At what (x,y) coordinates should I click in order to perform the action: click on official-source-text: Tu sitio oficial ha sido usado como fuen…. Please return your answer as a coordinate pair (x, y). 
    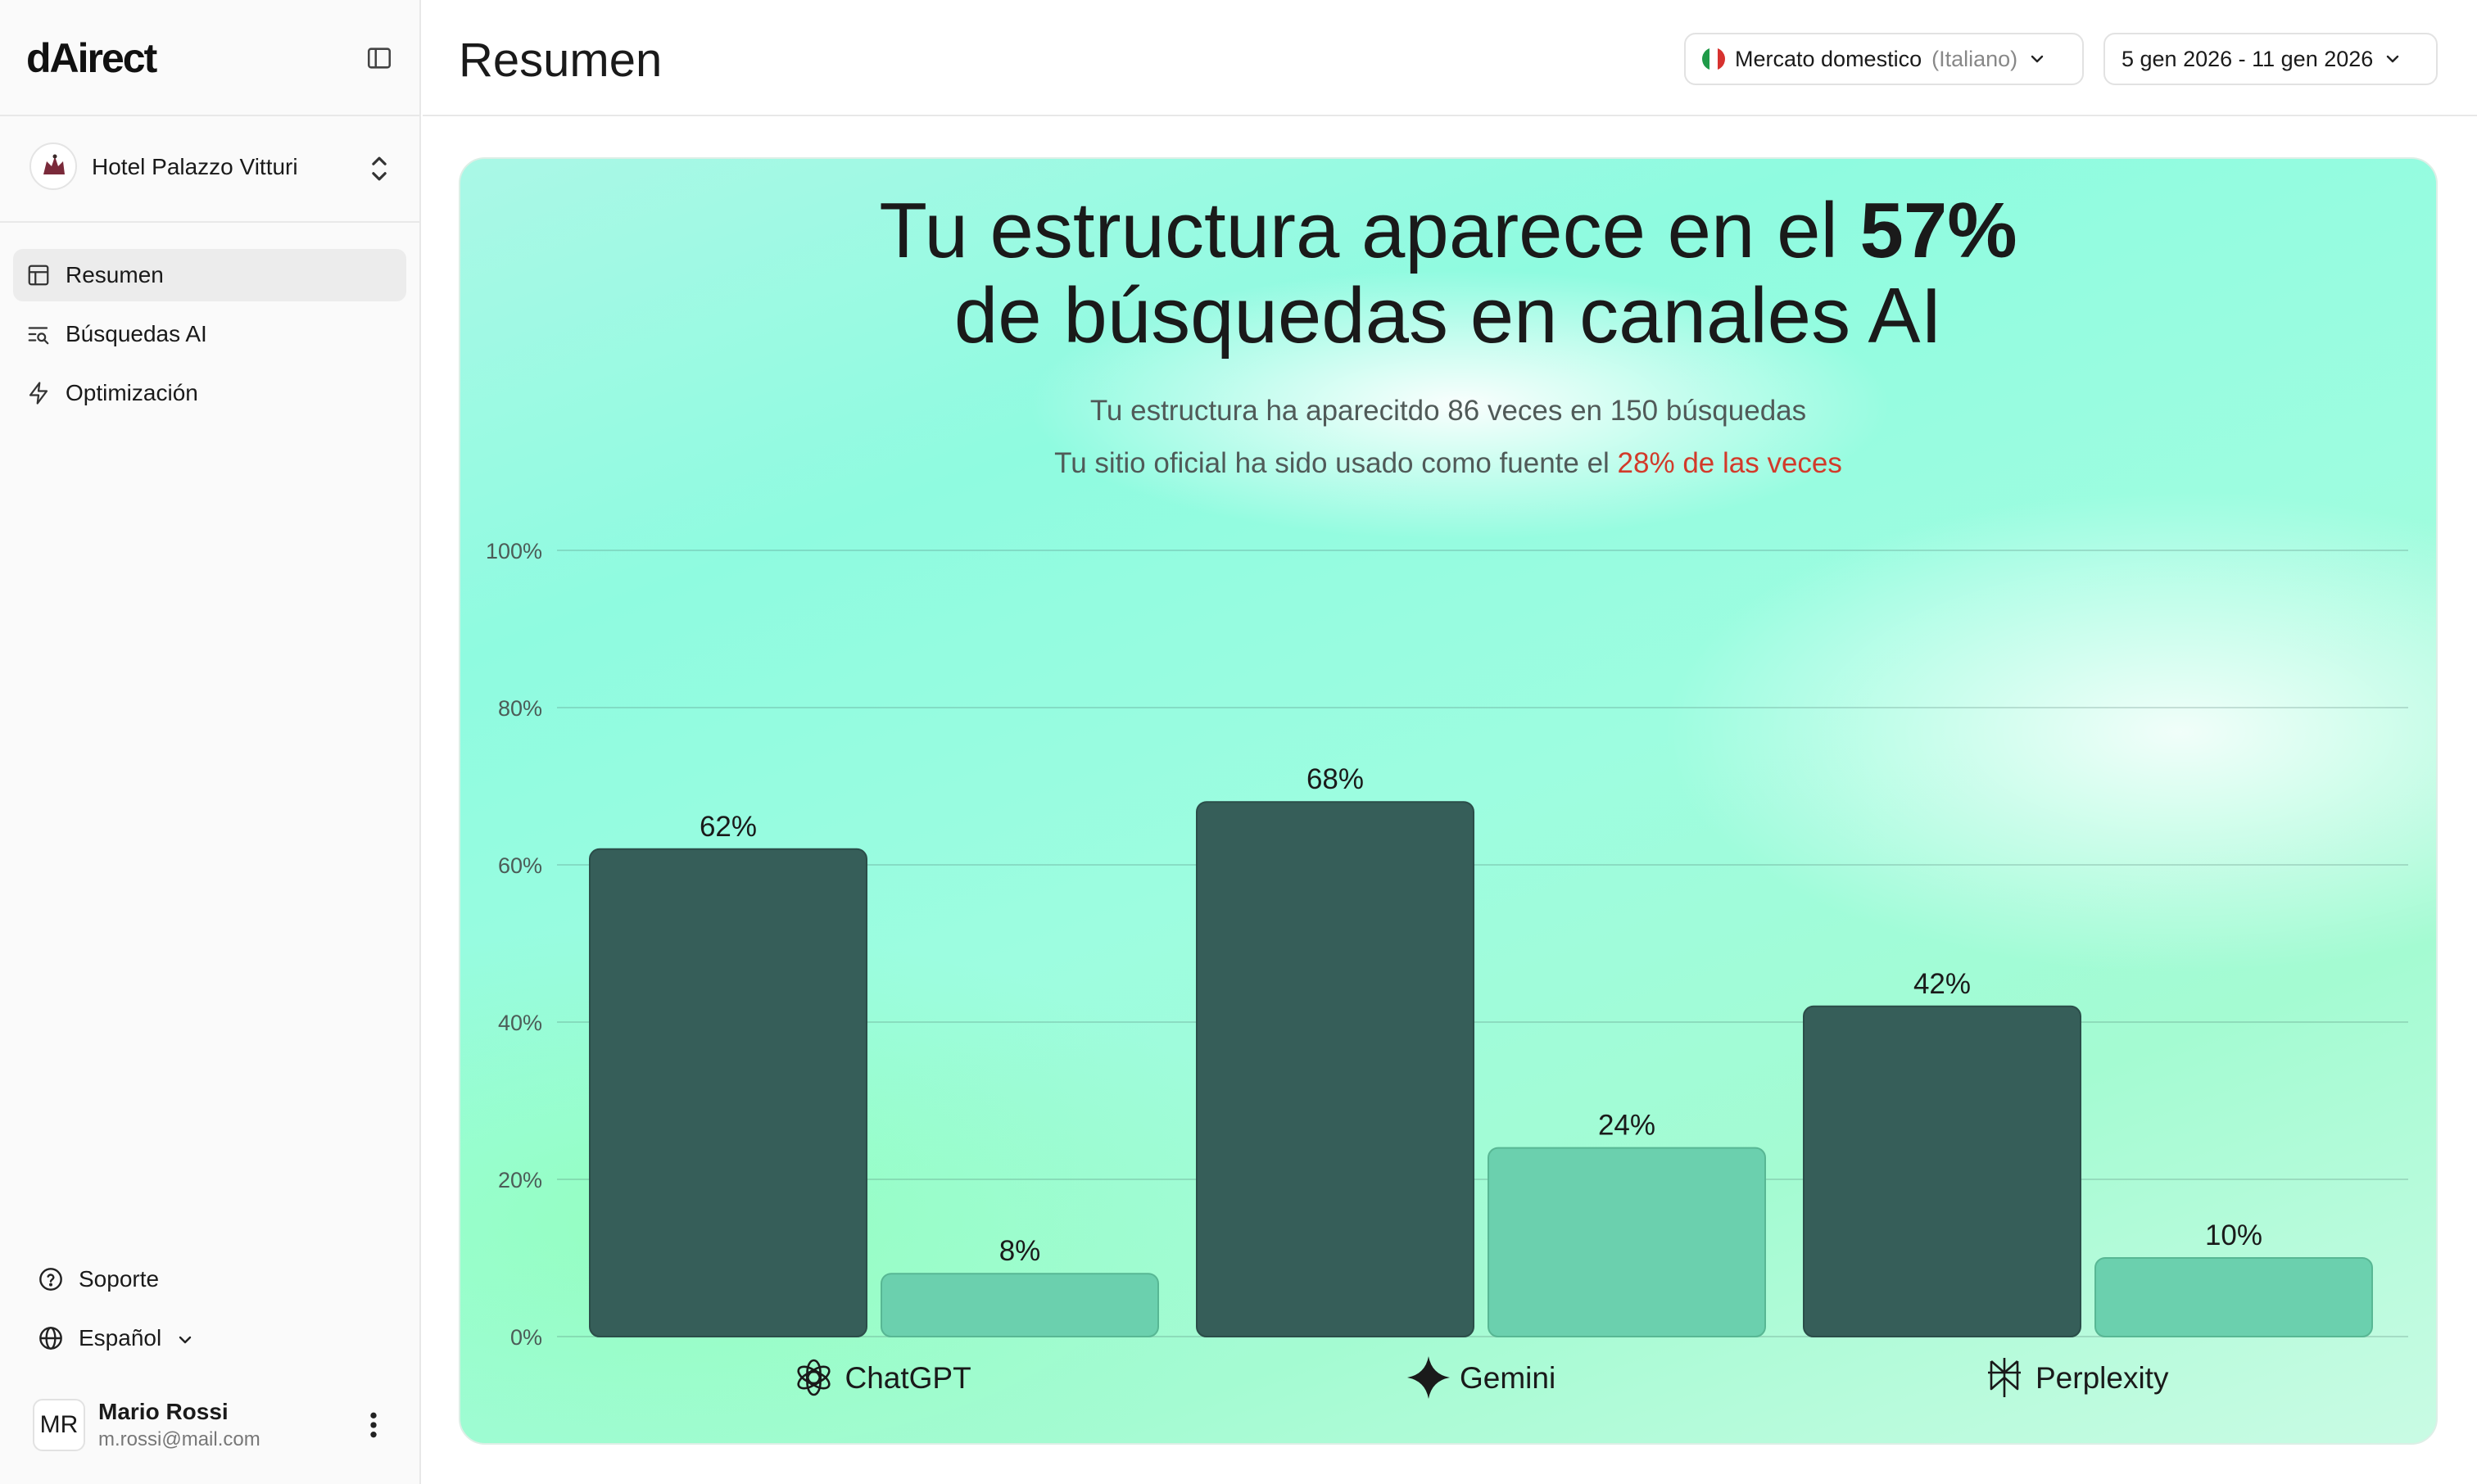
    Looking at the image, I should click on (1448, 464).